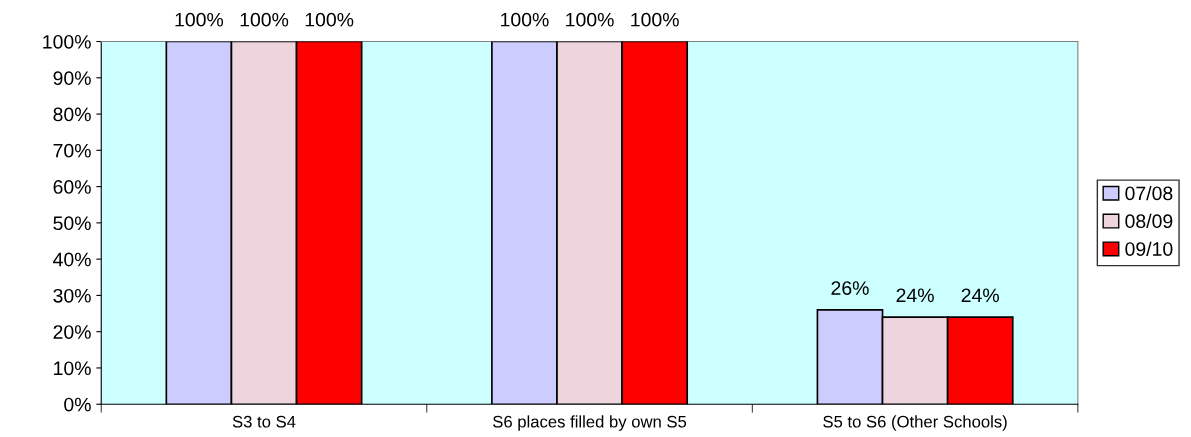 This screenshot has width=1191, height=437. What do you see at coordinates (72, 295) in the screenshot?
I see `y-tick-label: 30%` at bounding box center [72, 295].